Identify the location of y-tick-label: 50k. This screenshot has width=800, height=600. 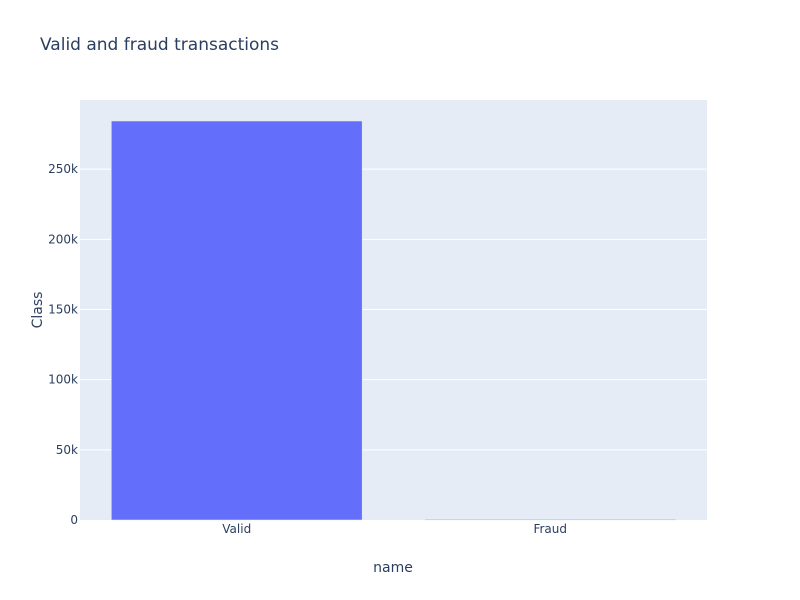
(67, 450).